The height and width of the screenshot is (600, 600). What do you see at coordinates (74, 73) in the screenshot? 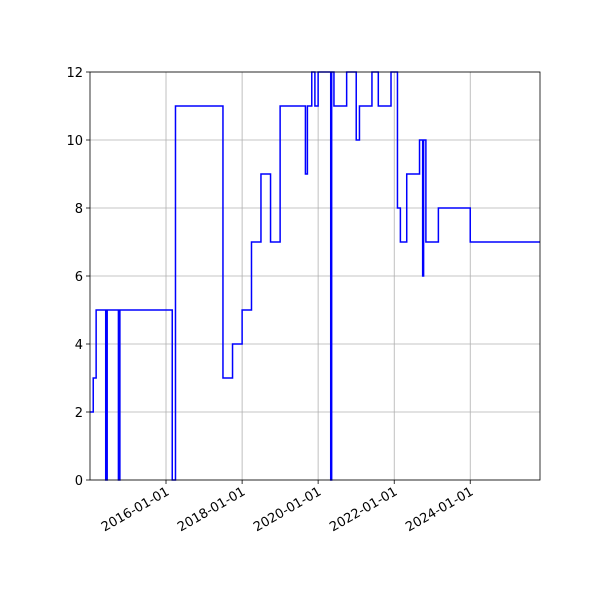
I see `y-tick-label: 12` at bounding box center [74, 73].